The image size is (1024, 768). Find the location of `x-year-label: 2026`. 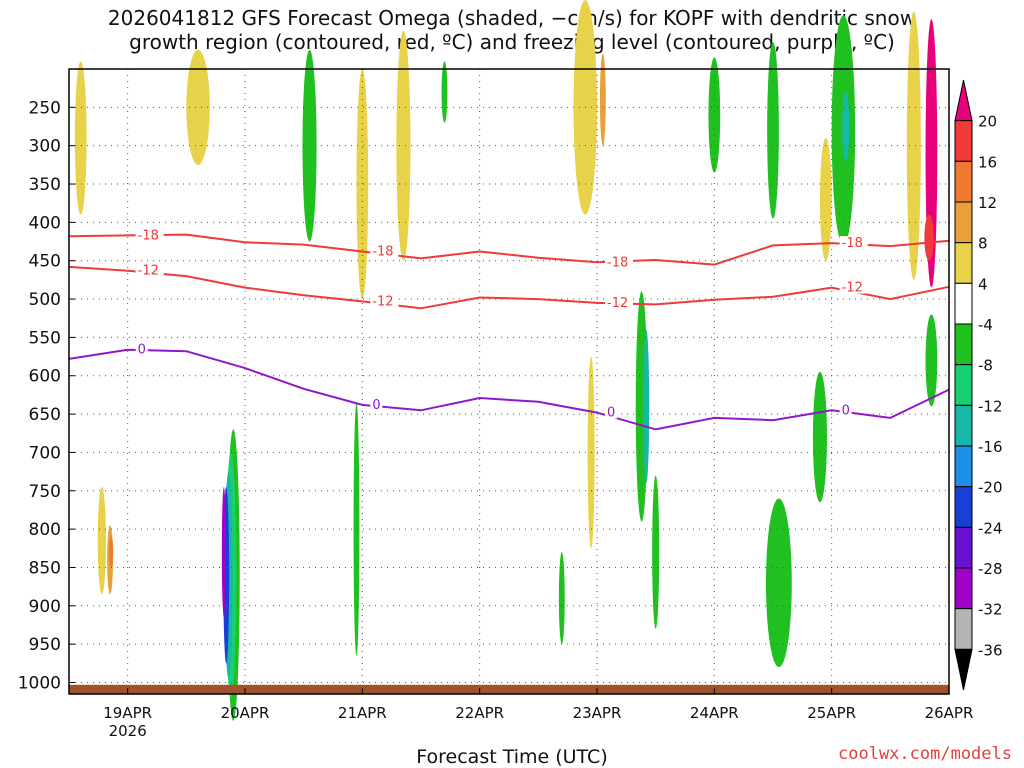

x-year-label: 2026 is located at coordinates (128, 731).